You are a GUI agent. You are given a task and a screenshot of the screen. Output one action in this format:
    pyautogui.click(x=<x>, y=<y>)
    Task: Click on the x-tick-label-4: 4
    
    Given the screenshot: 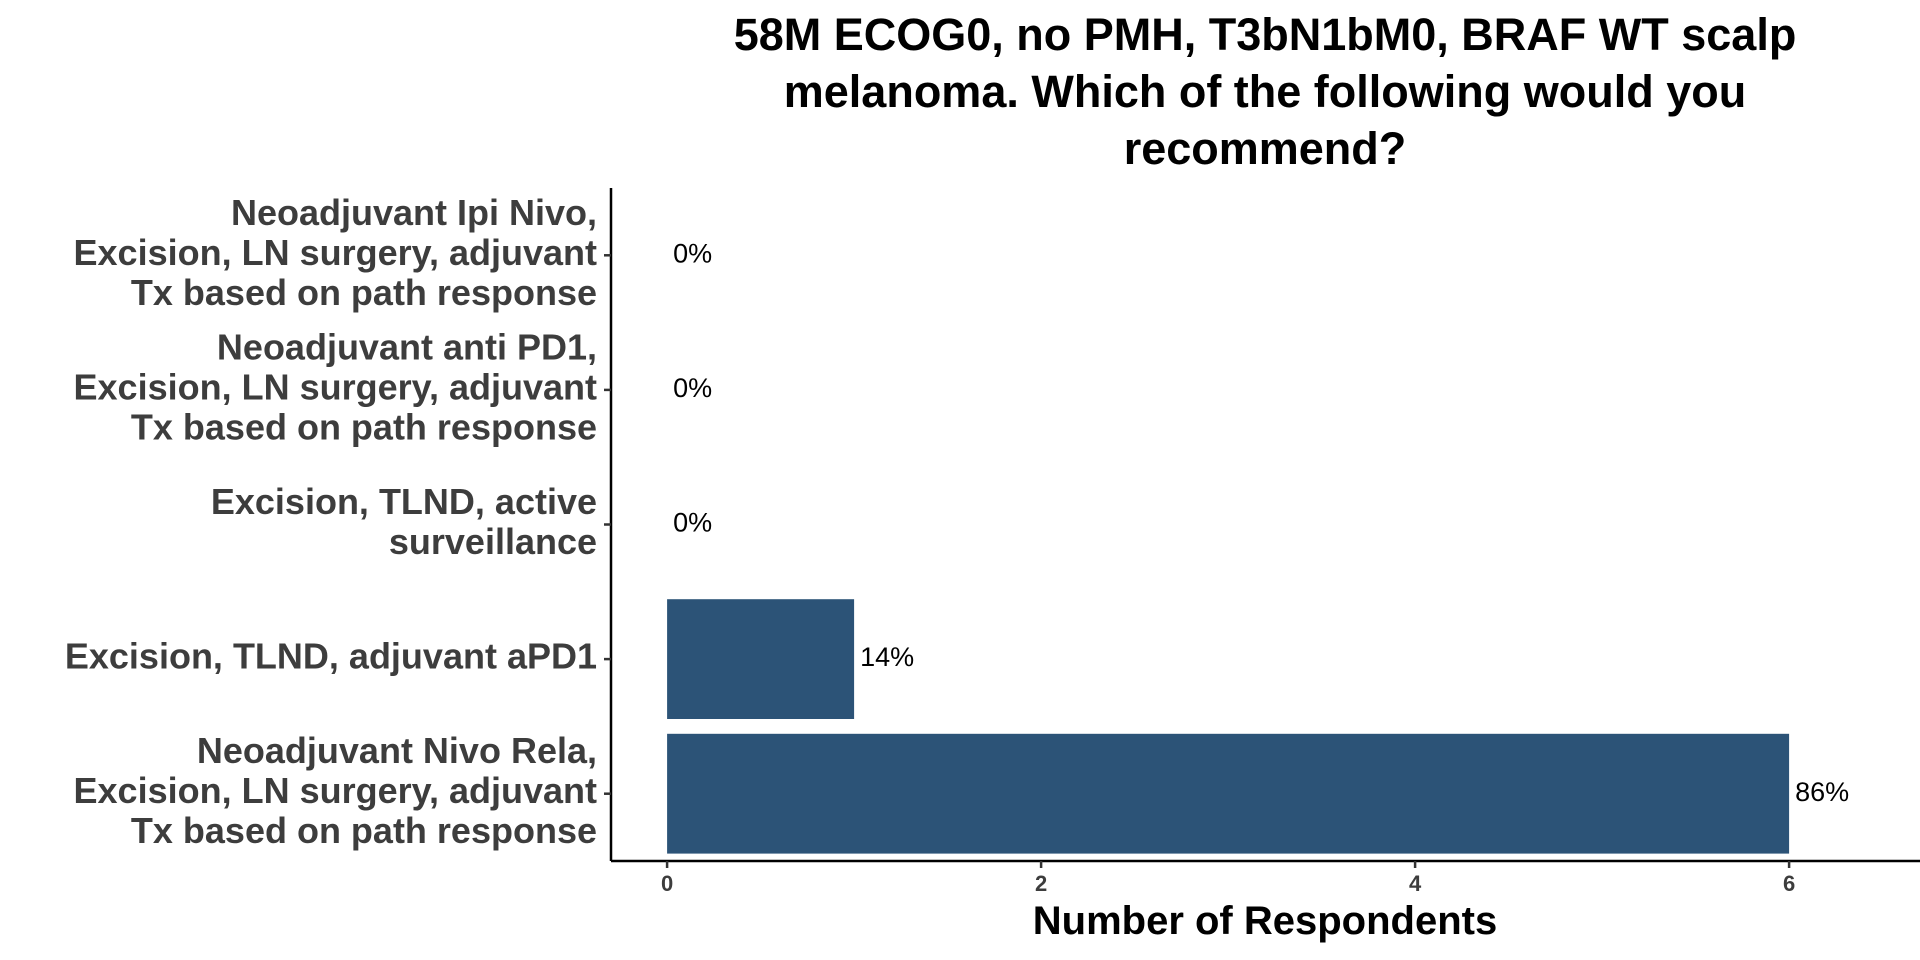 What is the action you would take?
    pyautogui.click(x=1415, y=883)
    